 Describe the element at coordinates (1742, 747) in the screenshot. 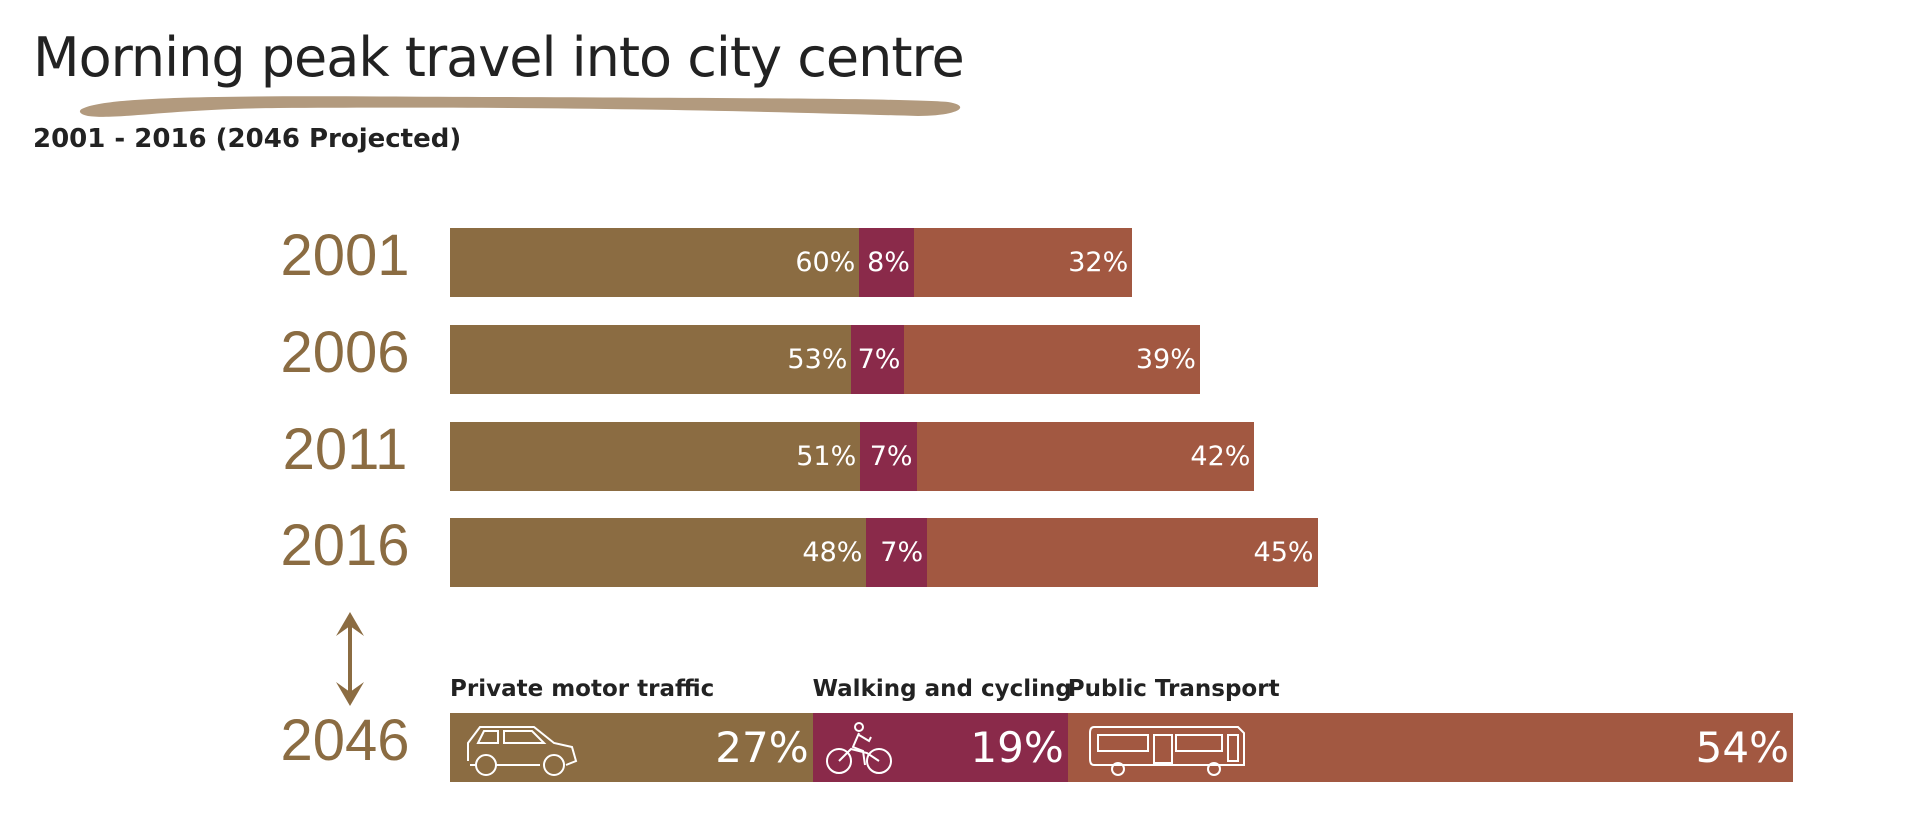

I see `data-label: 54%` at that location.